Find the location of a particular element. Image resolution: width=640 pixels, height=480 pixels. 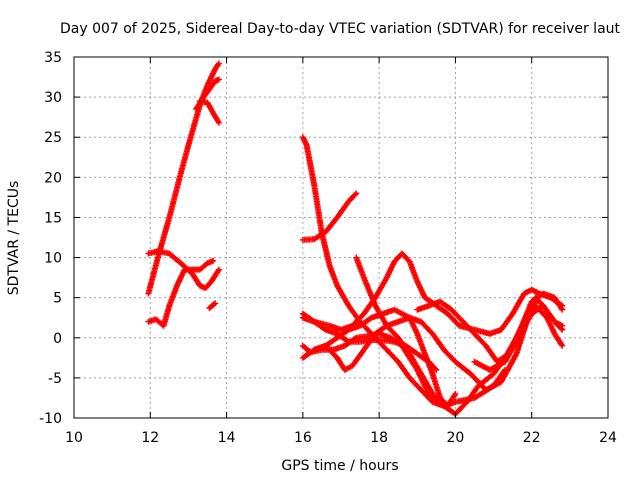

series-s6 is located at coordinates (212, 306).